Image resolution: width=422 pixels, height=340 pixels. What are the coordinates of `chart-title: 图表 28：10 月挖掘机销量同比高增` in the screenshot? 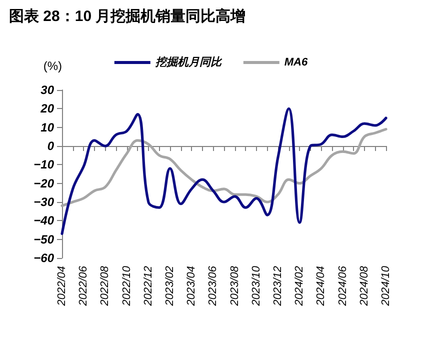 It's located at (127, 16).